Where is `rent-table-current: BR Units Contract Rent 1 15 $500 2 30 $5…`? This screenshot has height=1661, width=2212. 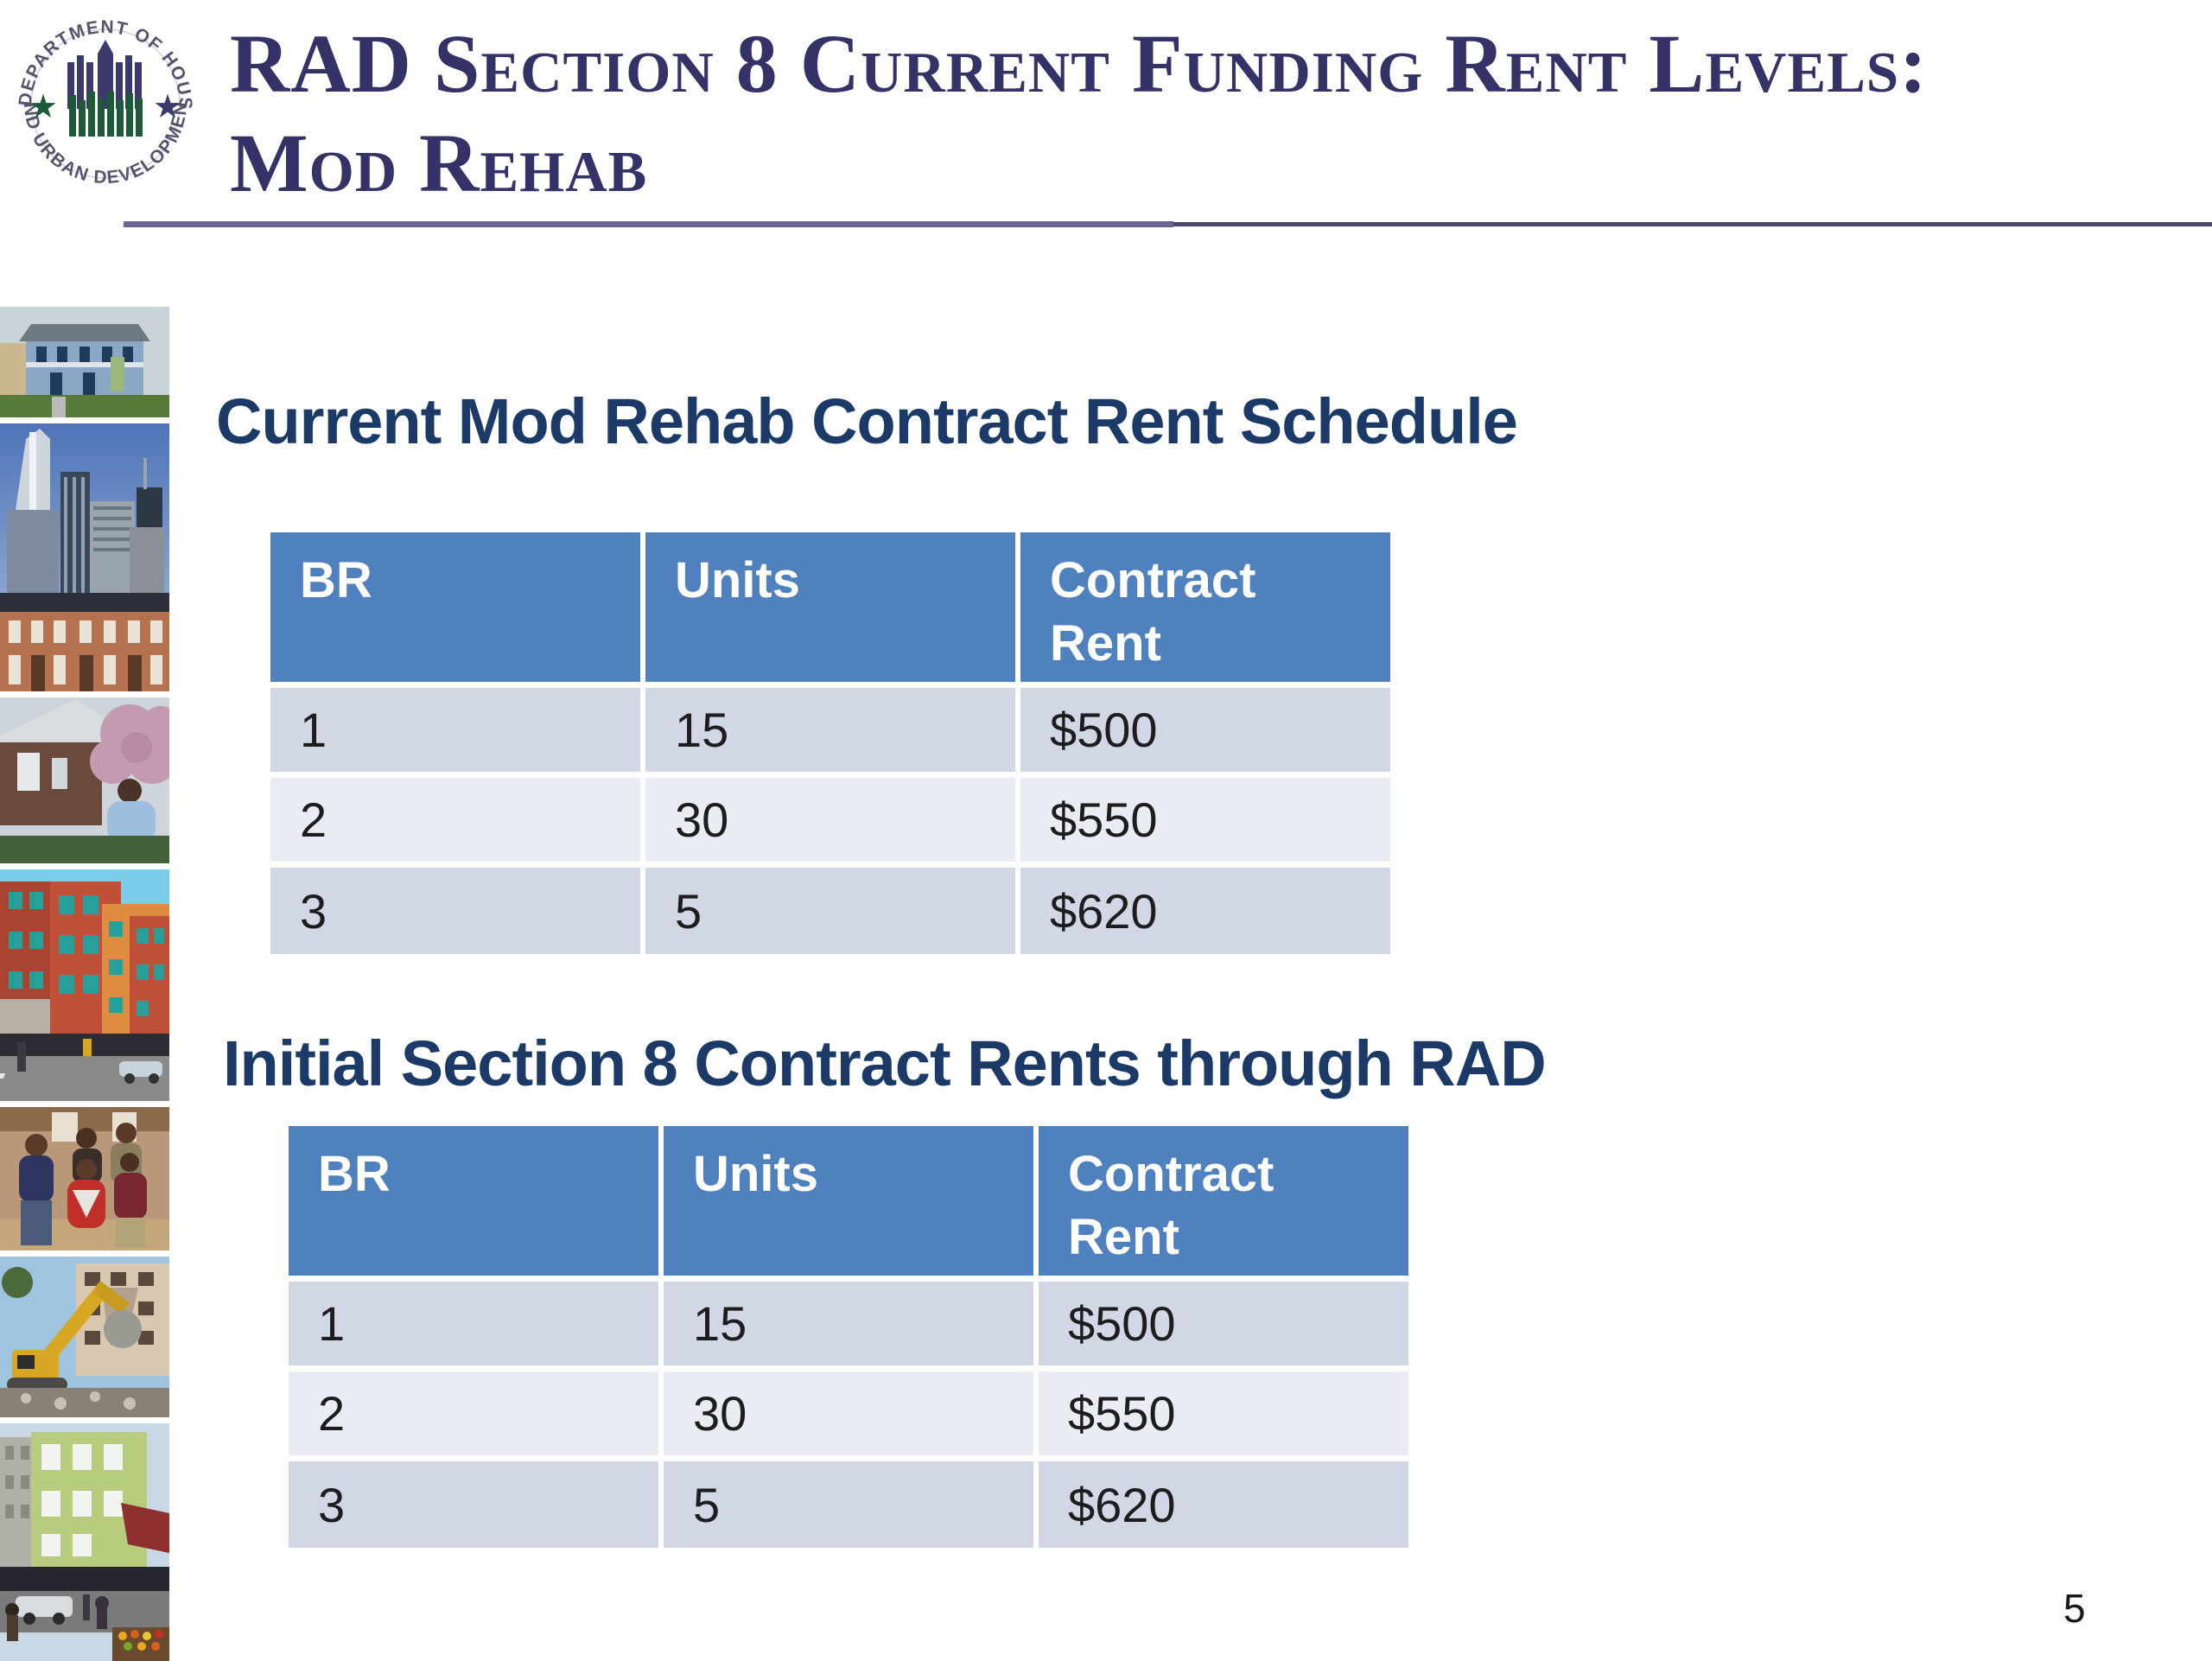 rent-table-current: BR Units Contract Rent 1 15 $500 2 30 $5… is located at coordinates (830, 743).